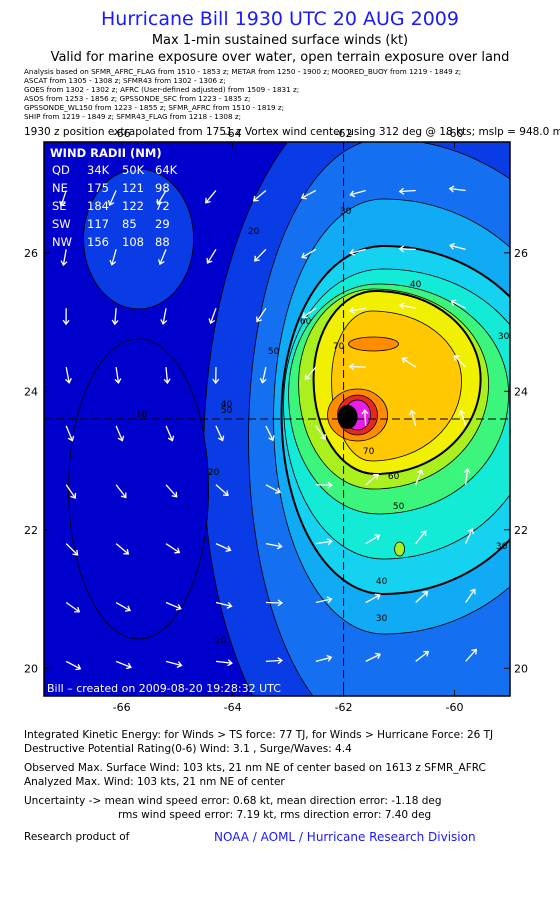  I want to click on y-tick-label-right: 26, so click(521, 253).